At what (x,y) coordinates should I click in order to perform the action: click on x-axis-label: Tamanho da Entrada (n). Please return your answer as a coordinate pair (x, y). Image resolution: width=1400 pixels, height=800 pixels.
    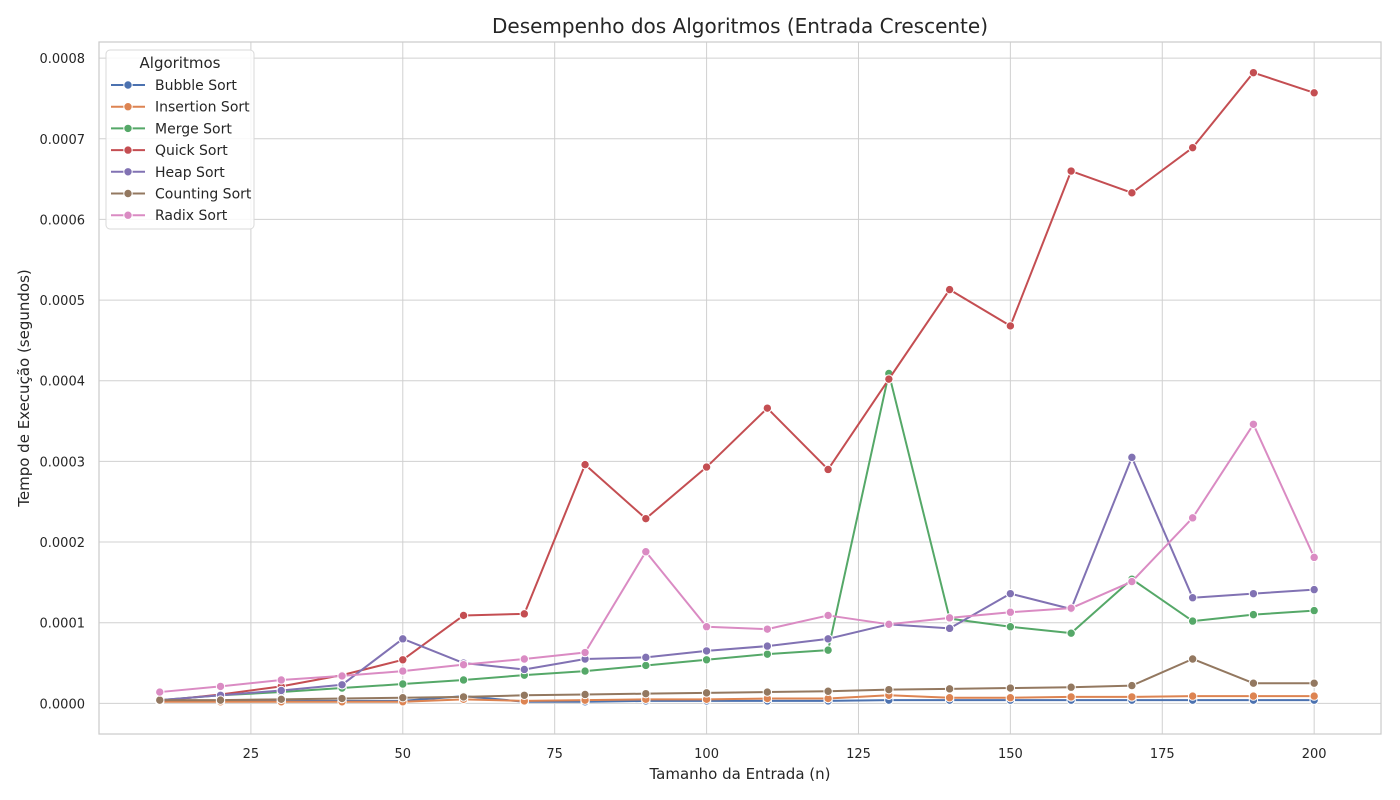
    Looking at the image, I should click on (739, 774).